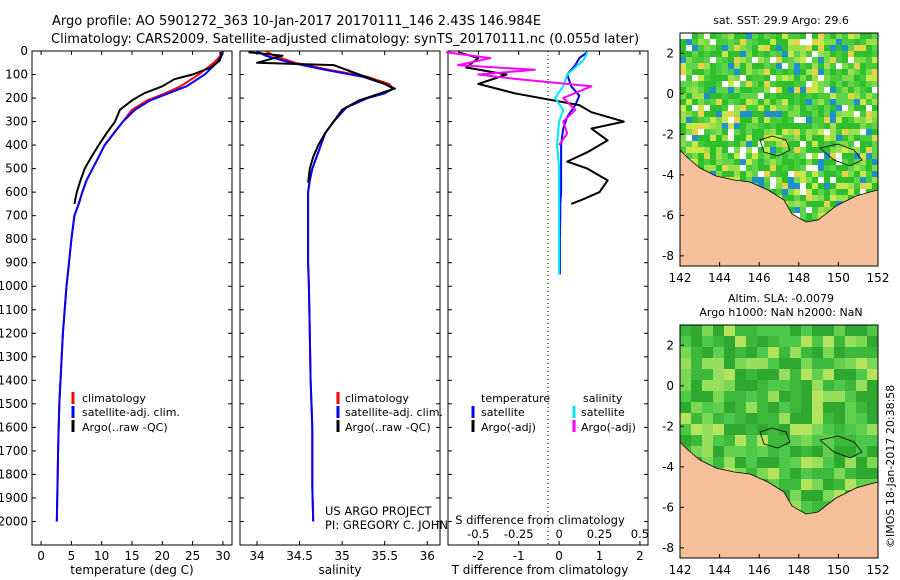 This screenshot has height=580, width=900. Describe the element at coordinates (14, 498) in the screenshot. I see `y-tick-label: 1900` at that location.